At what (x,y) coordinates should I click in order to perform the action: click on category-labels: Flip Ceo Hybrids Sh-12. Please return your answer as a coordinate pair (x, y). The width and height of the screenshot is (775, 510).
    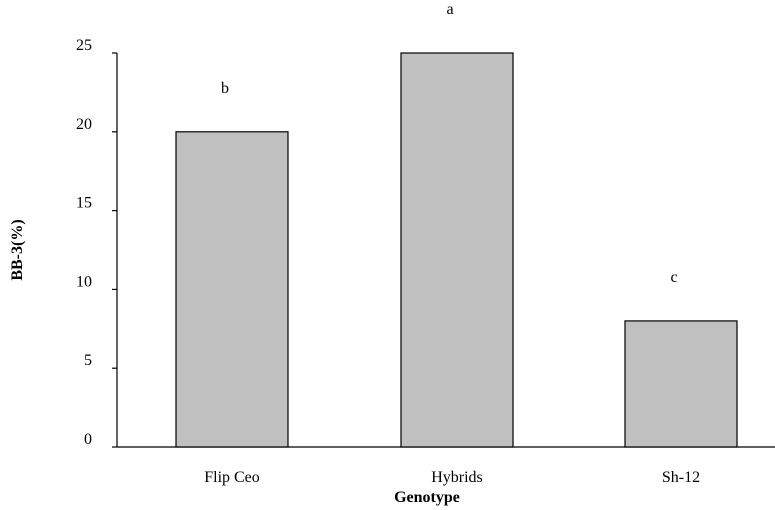
    Looking at the image, I should click on (452, 477).